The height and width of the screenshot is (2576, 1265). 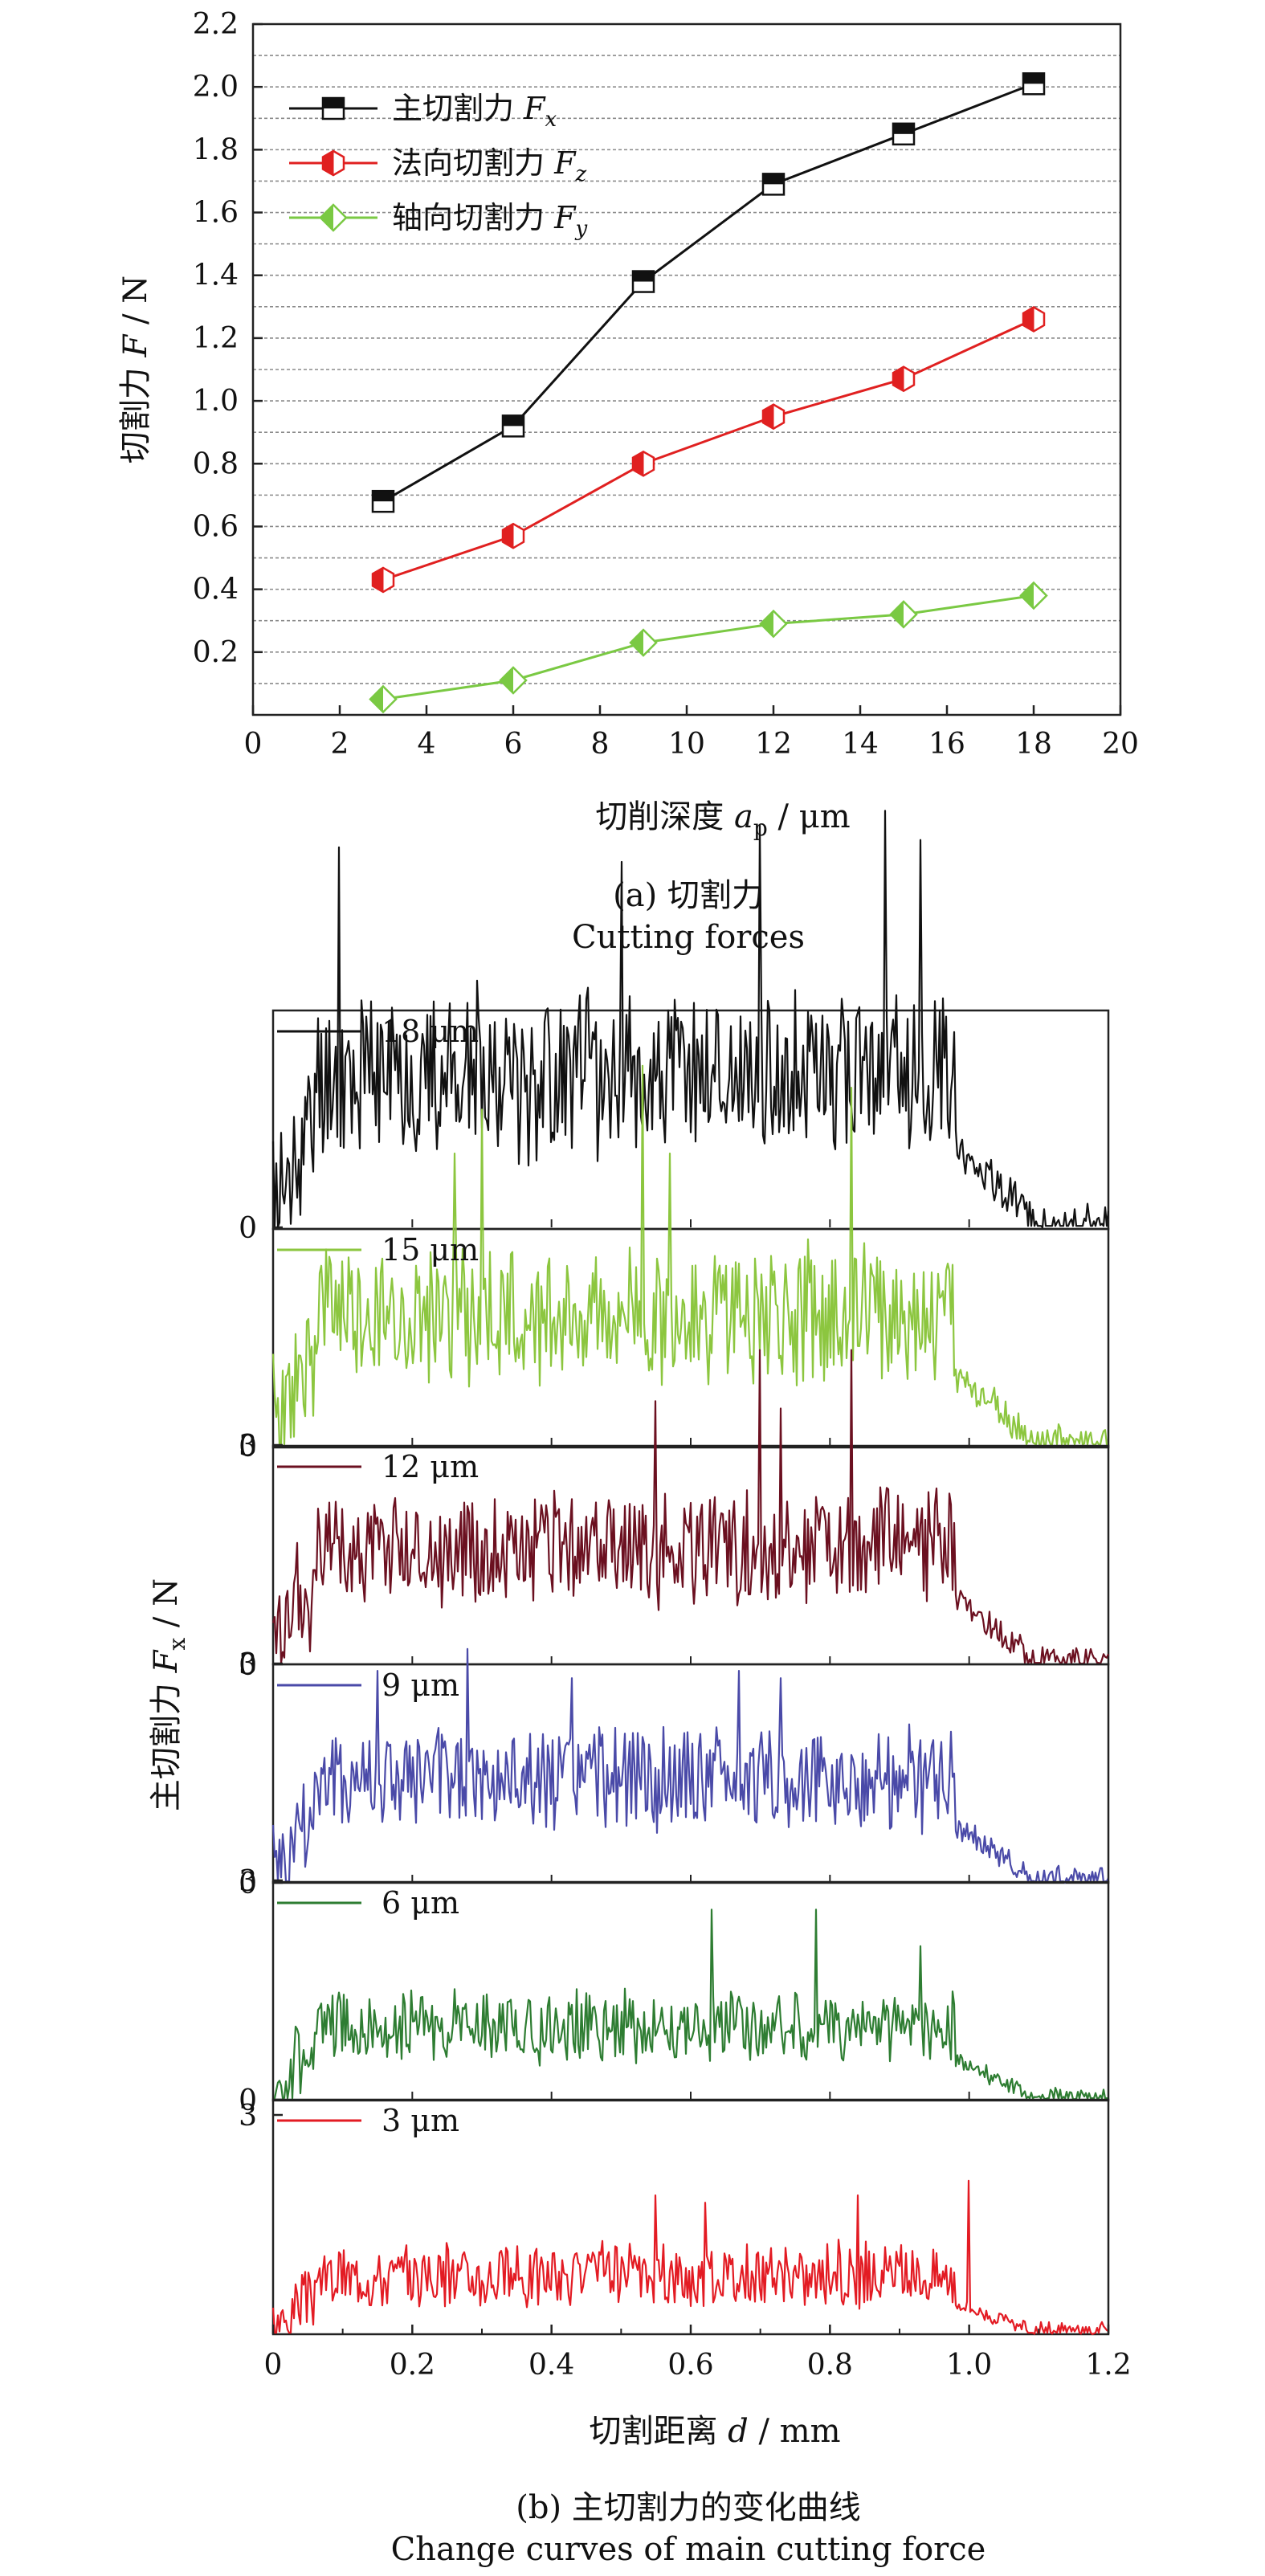 I want to click on panel-5: 3 3 μm, so click(x=674, y=2217).